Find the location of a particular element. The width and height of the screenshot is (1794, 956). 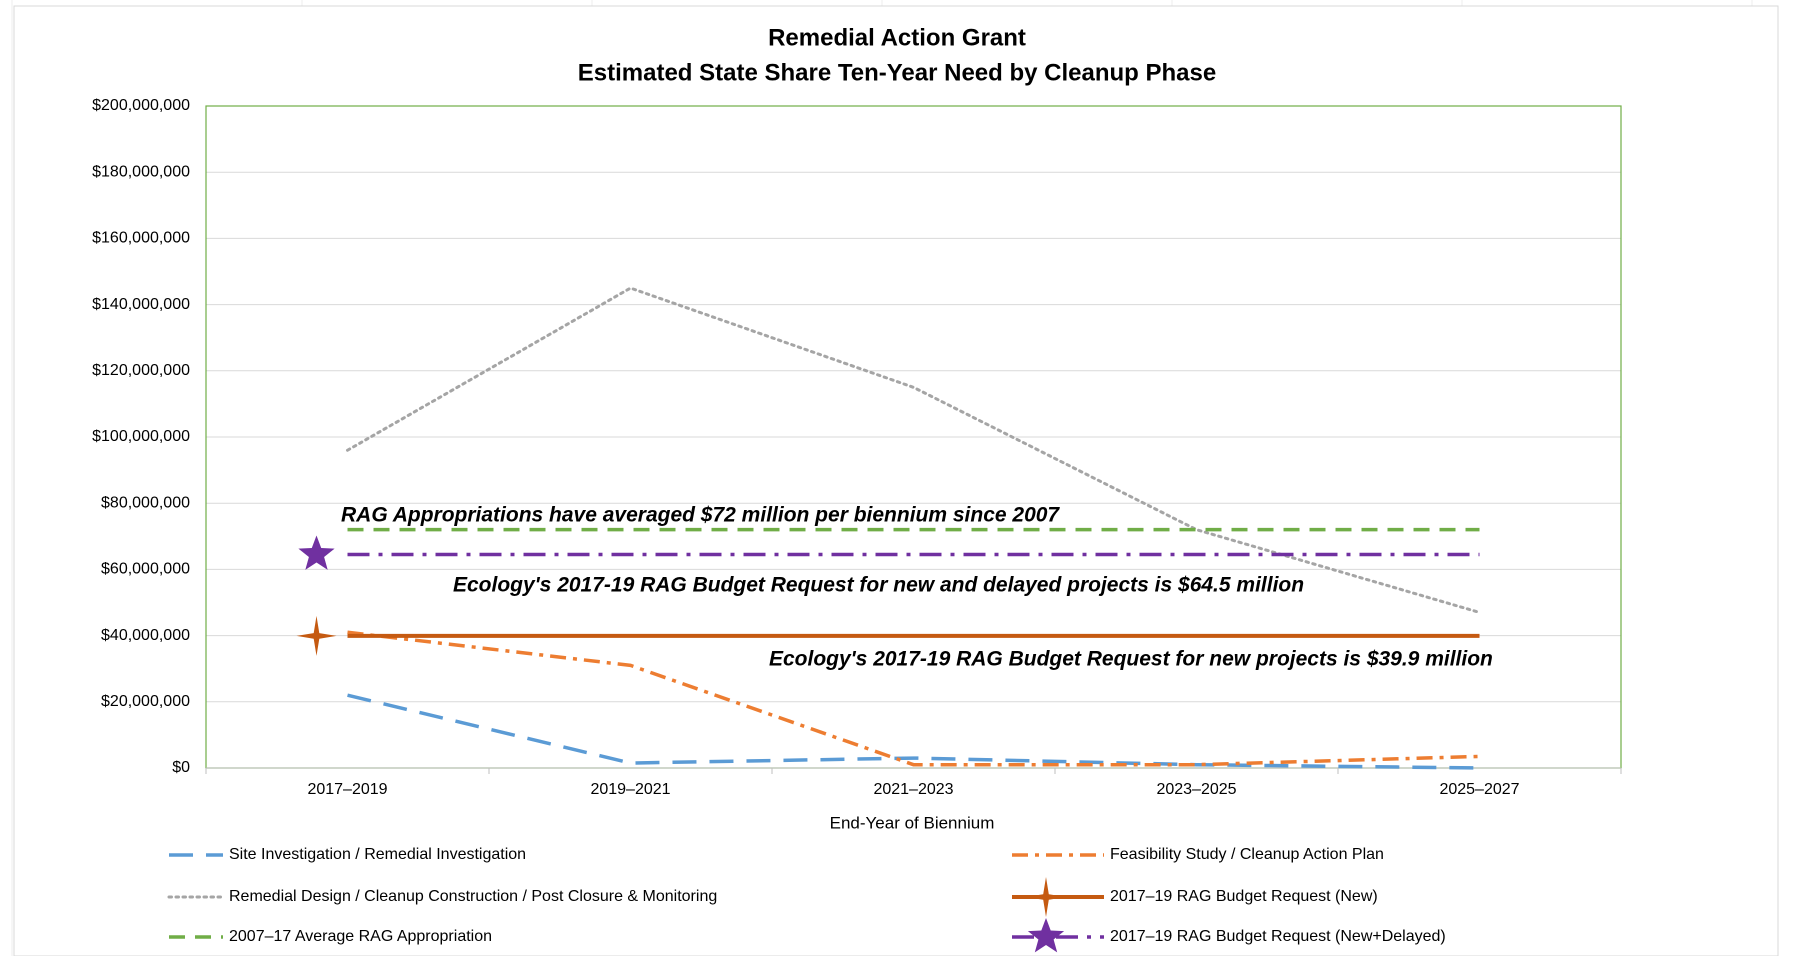

legend-label: 2017–19 RAG Budget Request (New) is located at coordinates (1244, 896).